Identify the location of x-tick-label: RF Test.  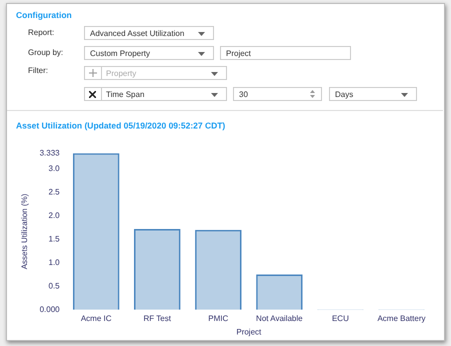
(158, 318).